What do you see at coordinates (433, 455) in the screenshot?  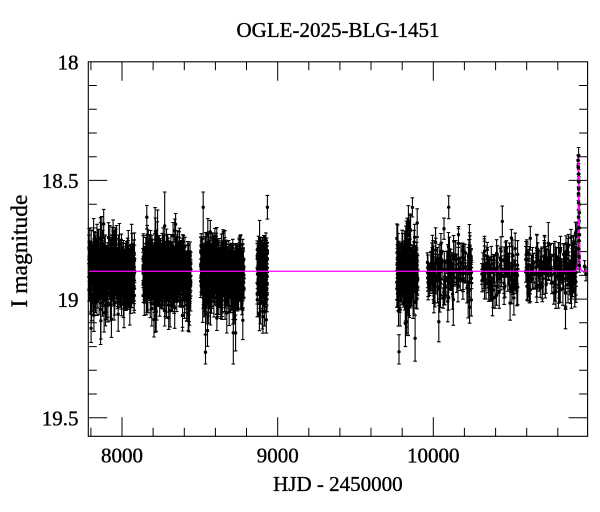 I see `svg-text: 10000` at bounding box center [433, 455].